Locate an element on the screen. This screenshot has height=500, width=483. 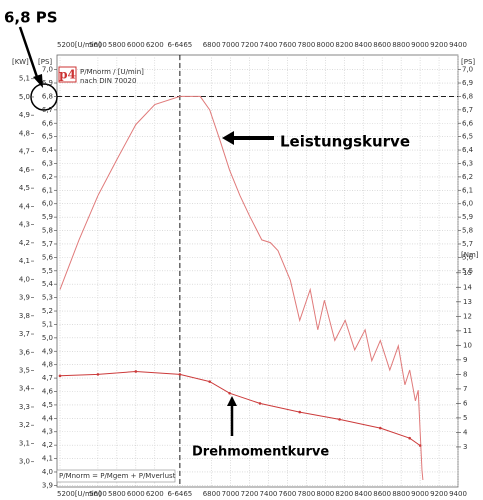
badge: p4 is located at coordinates (67, 75).